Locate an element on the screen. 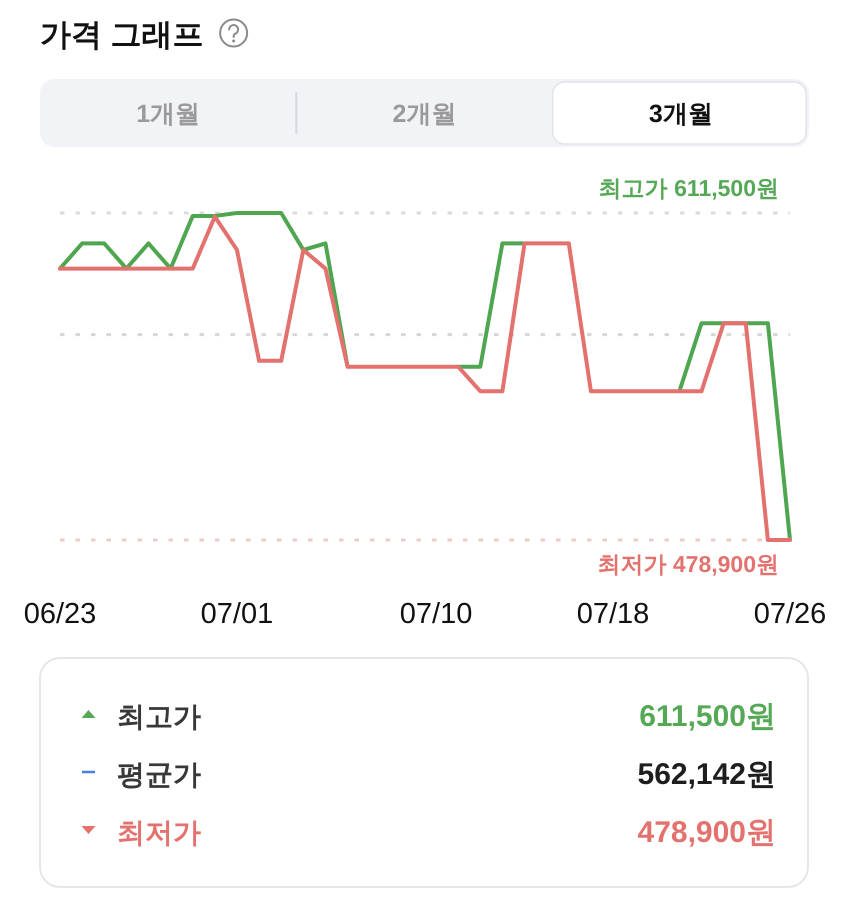 The width and height of the screenshot is (850, 902). text: 3개월 is located at coordinates (680, 114).